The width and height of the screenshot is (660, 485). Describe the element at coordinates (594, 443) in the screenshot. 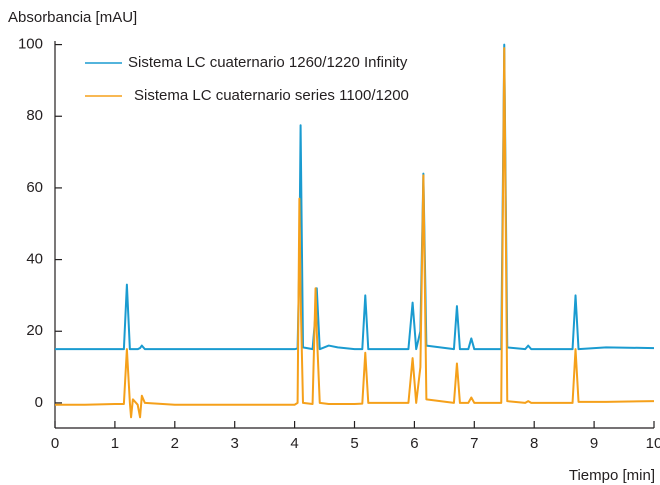

I see `x-tick-label: 9` at that location.